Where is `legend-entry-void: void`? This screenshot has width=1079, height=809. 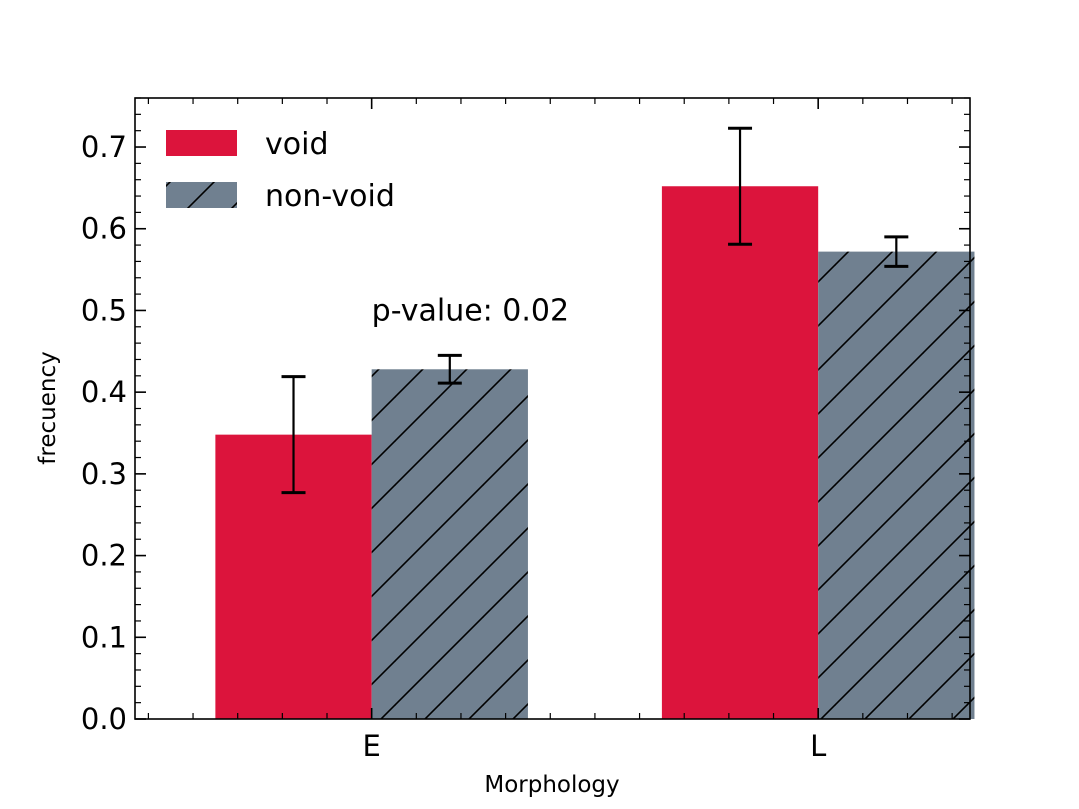
legend-entry-void: void is located at coordinates (247, 144).